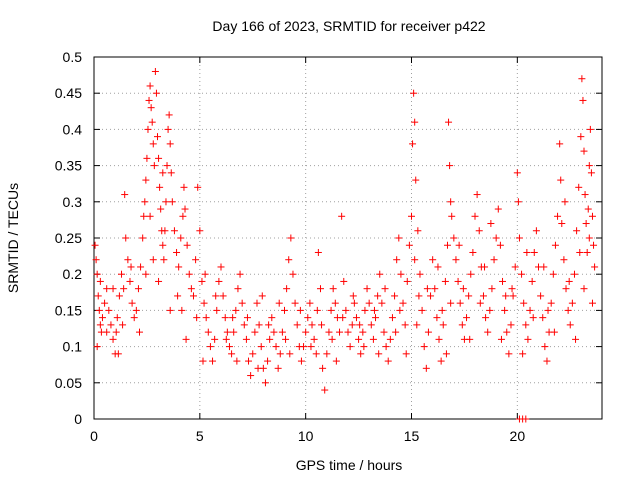  Describe the element at coordinates (349, 465) in the screenshot. I see `x-axis-label: GPS time / hours` at that location.